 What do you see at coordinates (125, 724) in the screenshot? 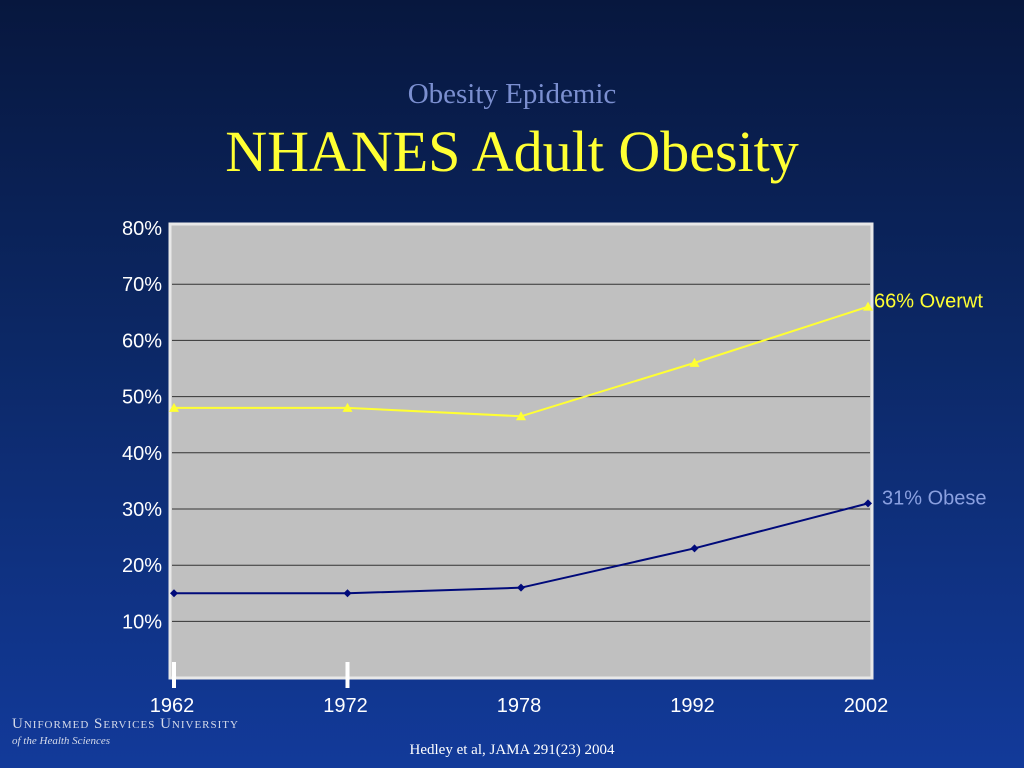
I see `university-name: Uniformed Services University` at bounding box center [125, 724].